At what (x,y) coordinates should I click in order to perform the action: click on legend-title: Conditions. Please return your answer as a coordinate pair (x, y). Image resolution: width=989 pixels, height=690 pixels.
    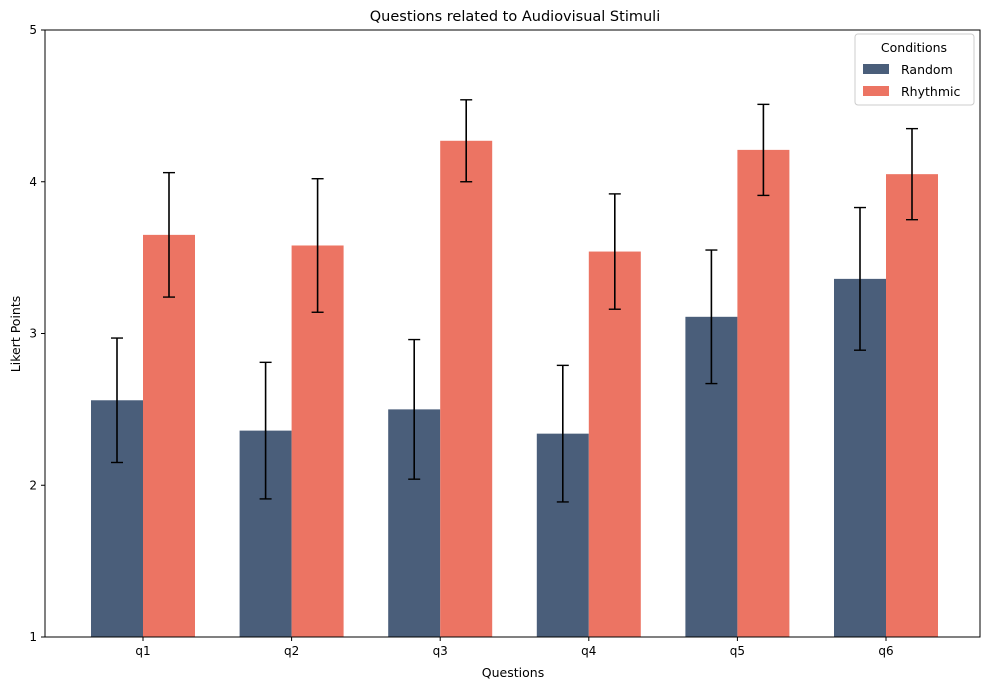
    Looking at the image, I should click on (914, 47).